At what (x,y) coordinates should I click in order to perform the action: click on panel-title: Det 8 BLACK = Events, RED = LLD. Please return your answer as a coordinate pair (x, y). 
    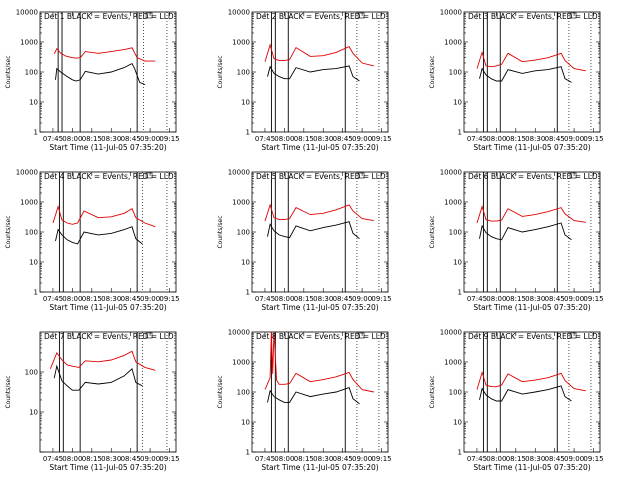
    Looking at the image, I should click on (321, 336).